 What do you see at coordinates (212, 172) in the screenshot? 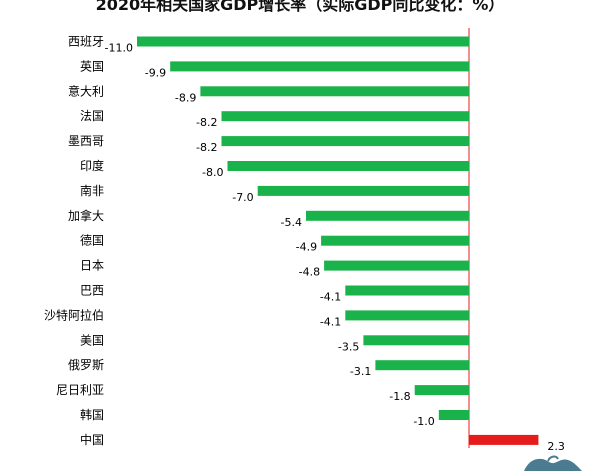
I see `data-label: -8.0` at bounding box center [212, 172].